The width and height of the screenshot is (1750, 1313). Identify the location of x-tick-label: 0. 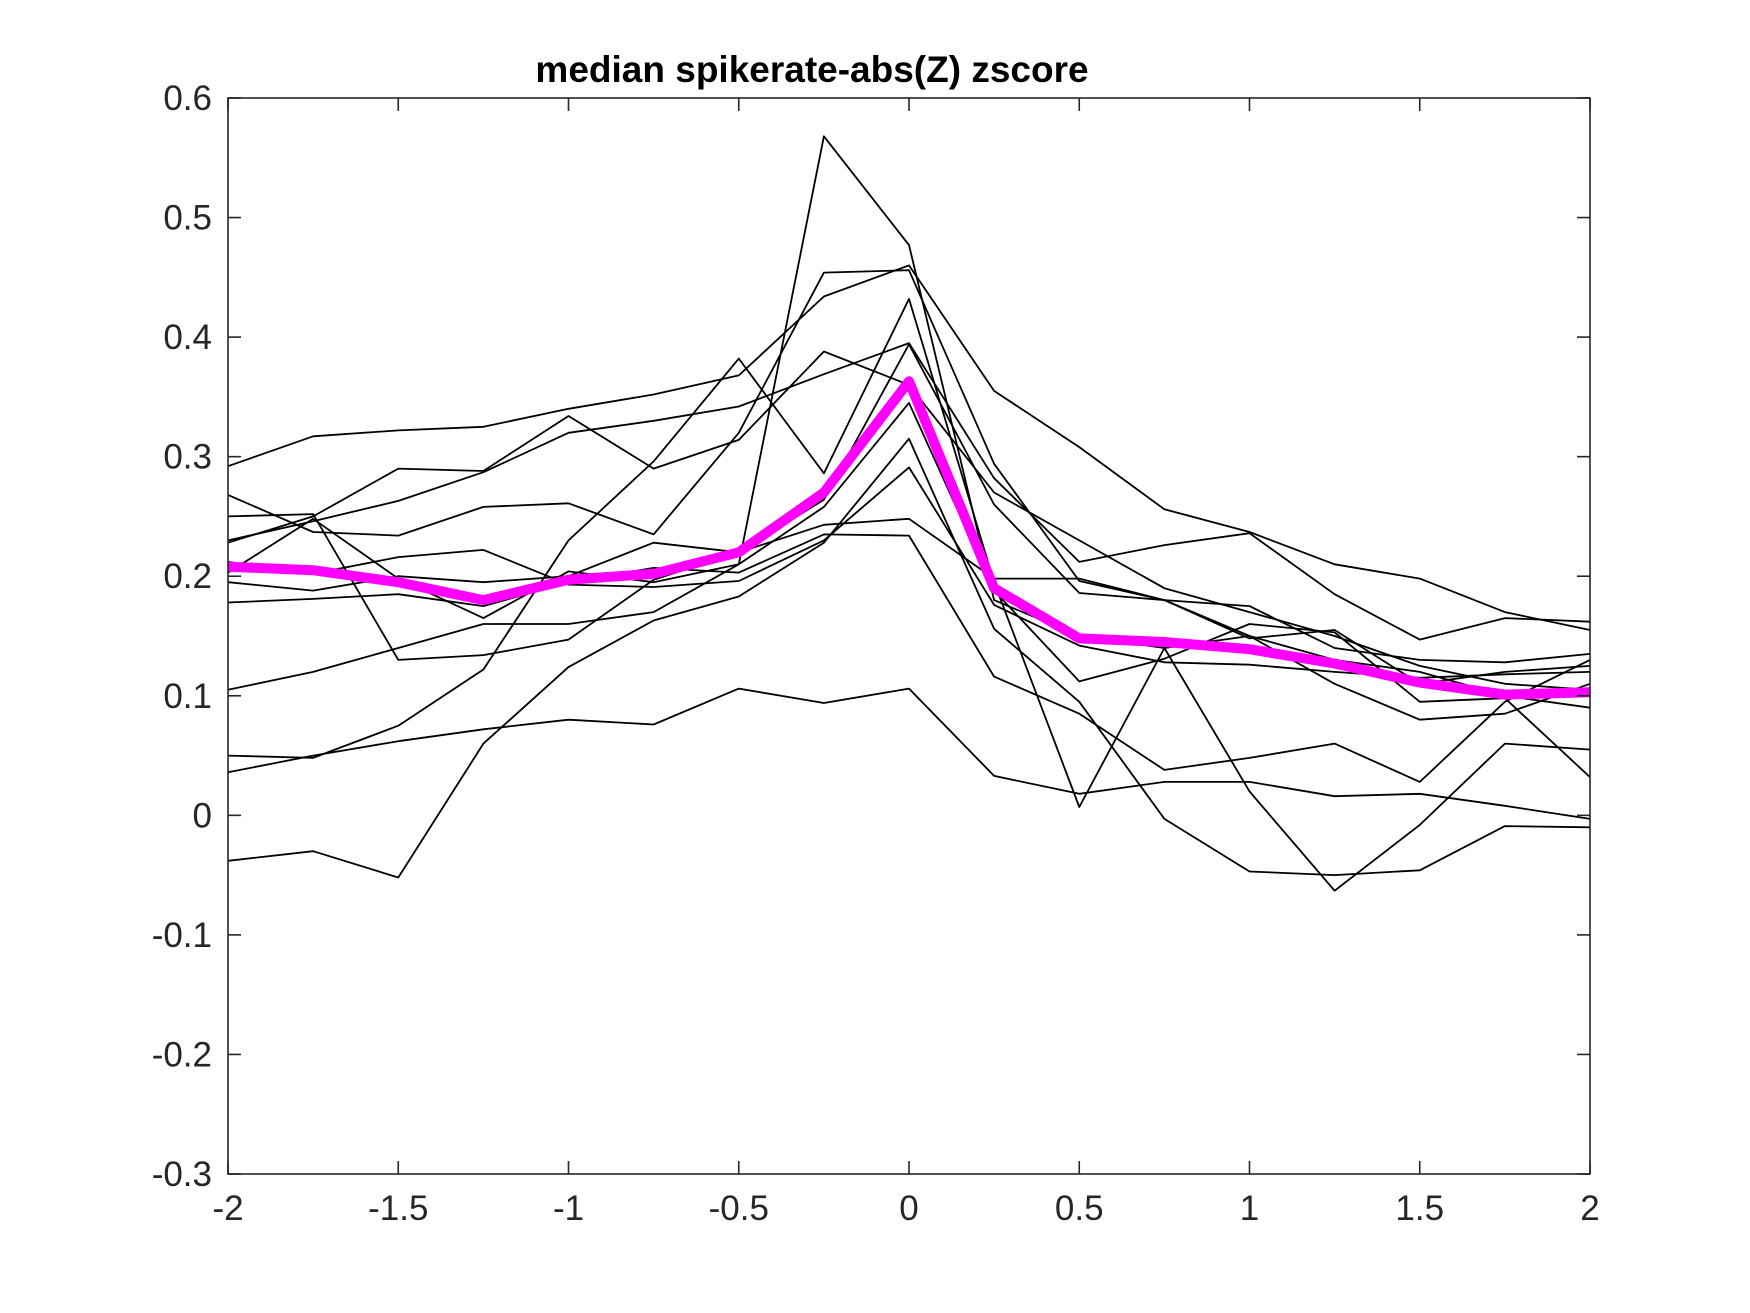
(908, 1208).